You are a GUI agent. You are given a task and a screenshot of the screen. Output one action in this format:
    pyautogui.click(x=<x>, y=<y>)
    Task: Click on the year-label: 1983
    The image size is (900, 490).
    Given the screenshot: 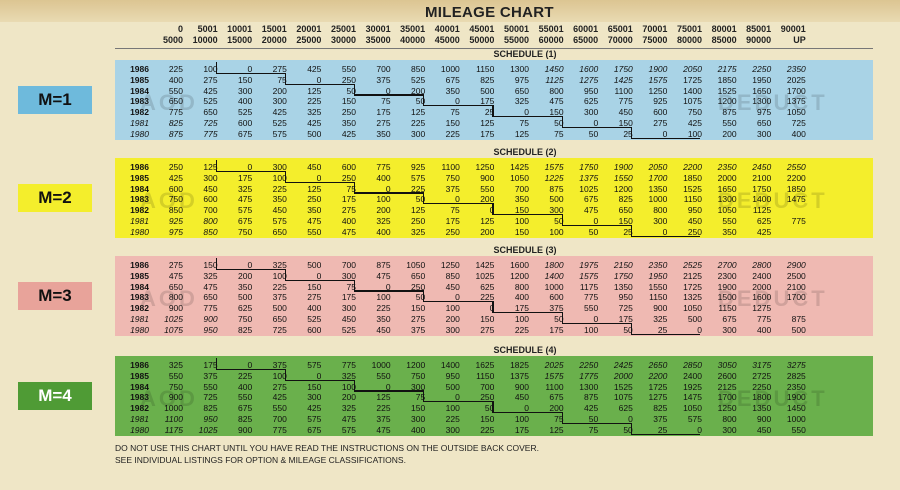 What is the action you would take?
    pyautogui.click(x=139, y=101)
    